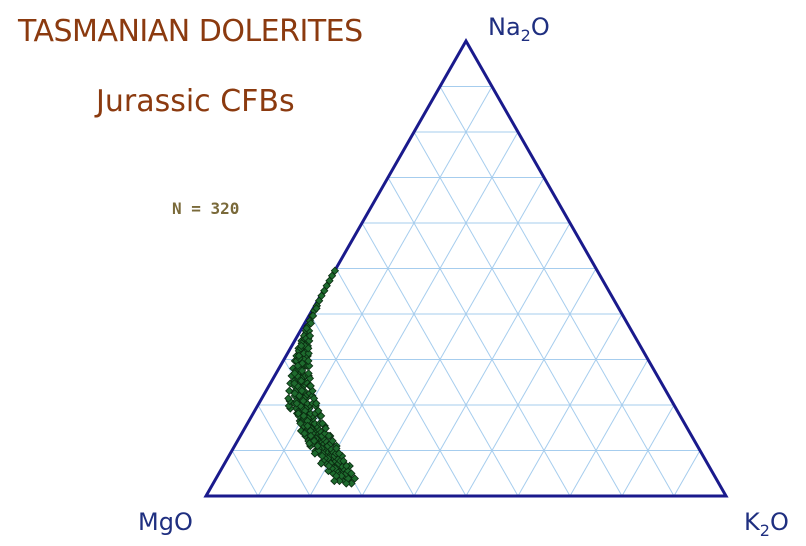 The image size is (806, 546). Describe the element at coordinates (526, 35) in the screenshot. I see `vertex-label-top-sub: 2` at that location.